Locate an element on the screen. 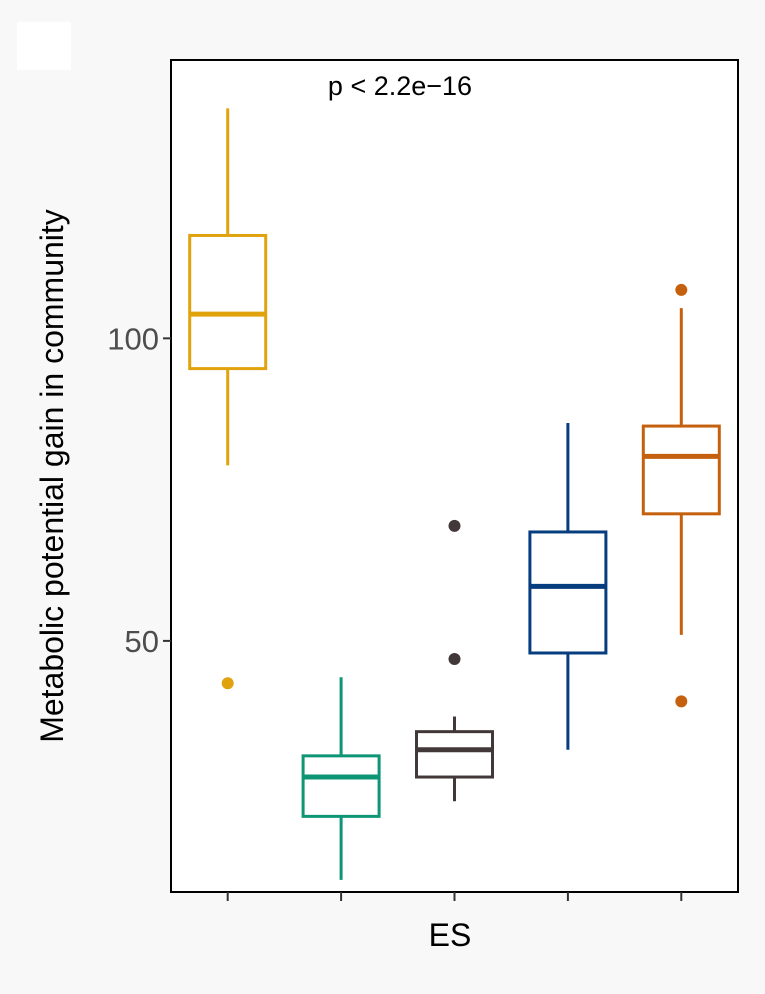  x-axis is located at coordinates (454, 896).